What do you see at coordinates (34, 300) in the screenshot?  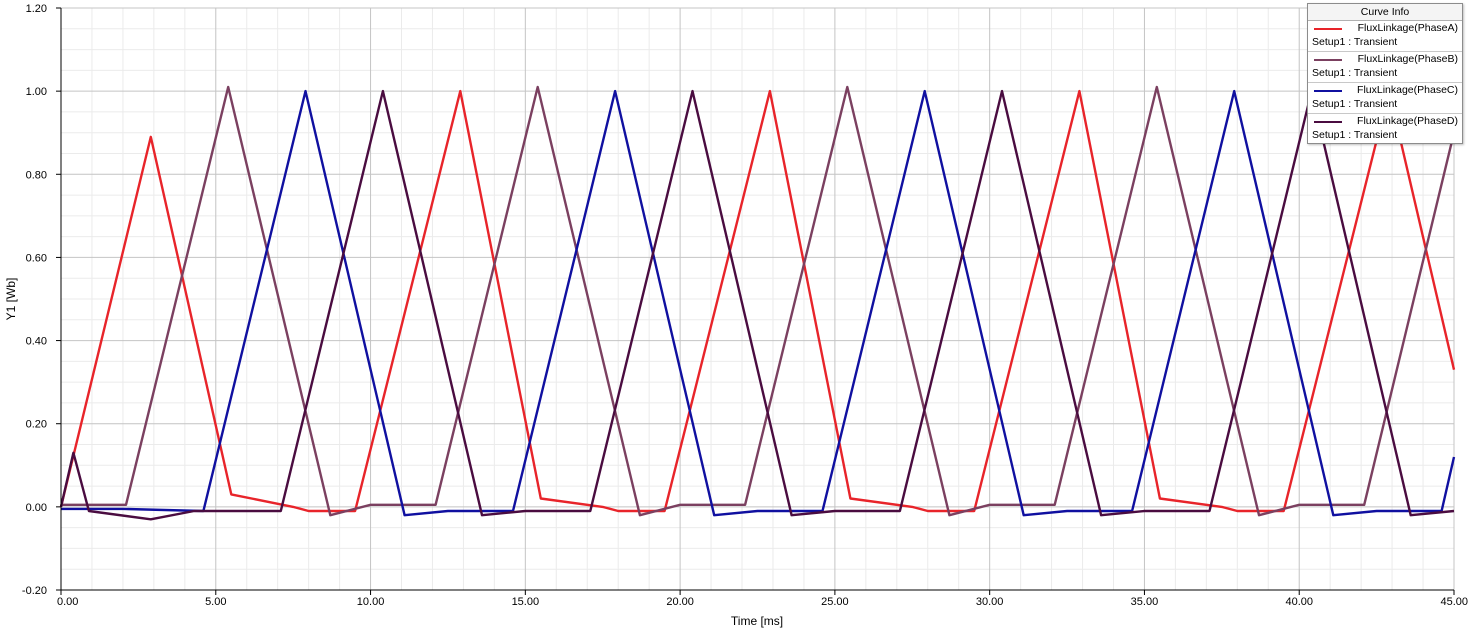 I see `y-tick-labels: -0.20 0.00 0.20 0.40 0.60 0.80 1.00 1.20` at bounding box center [34, 300].